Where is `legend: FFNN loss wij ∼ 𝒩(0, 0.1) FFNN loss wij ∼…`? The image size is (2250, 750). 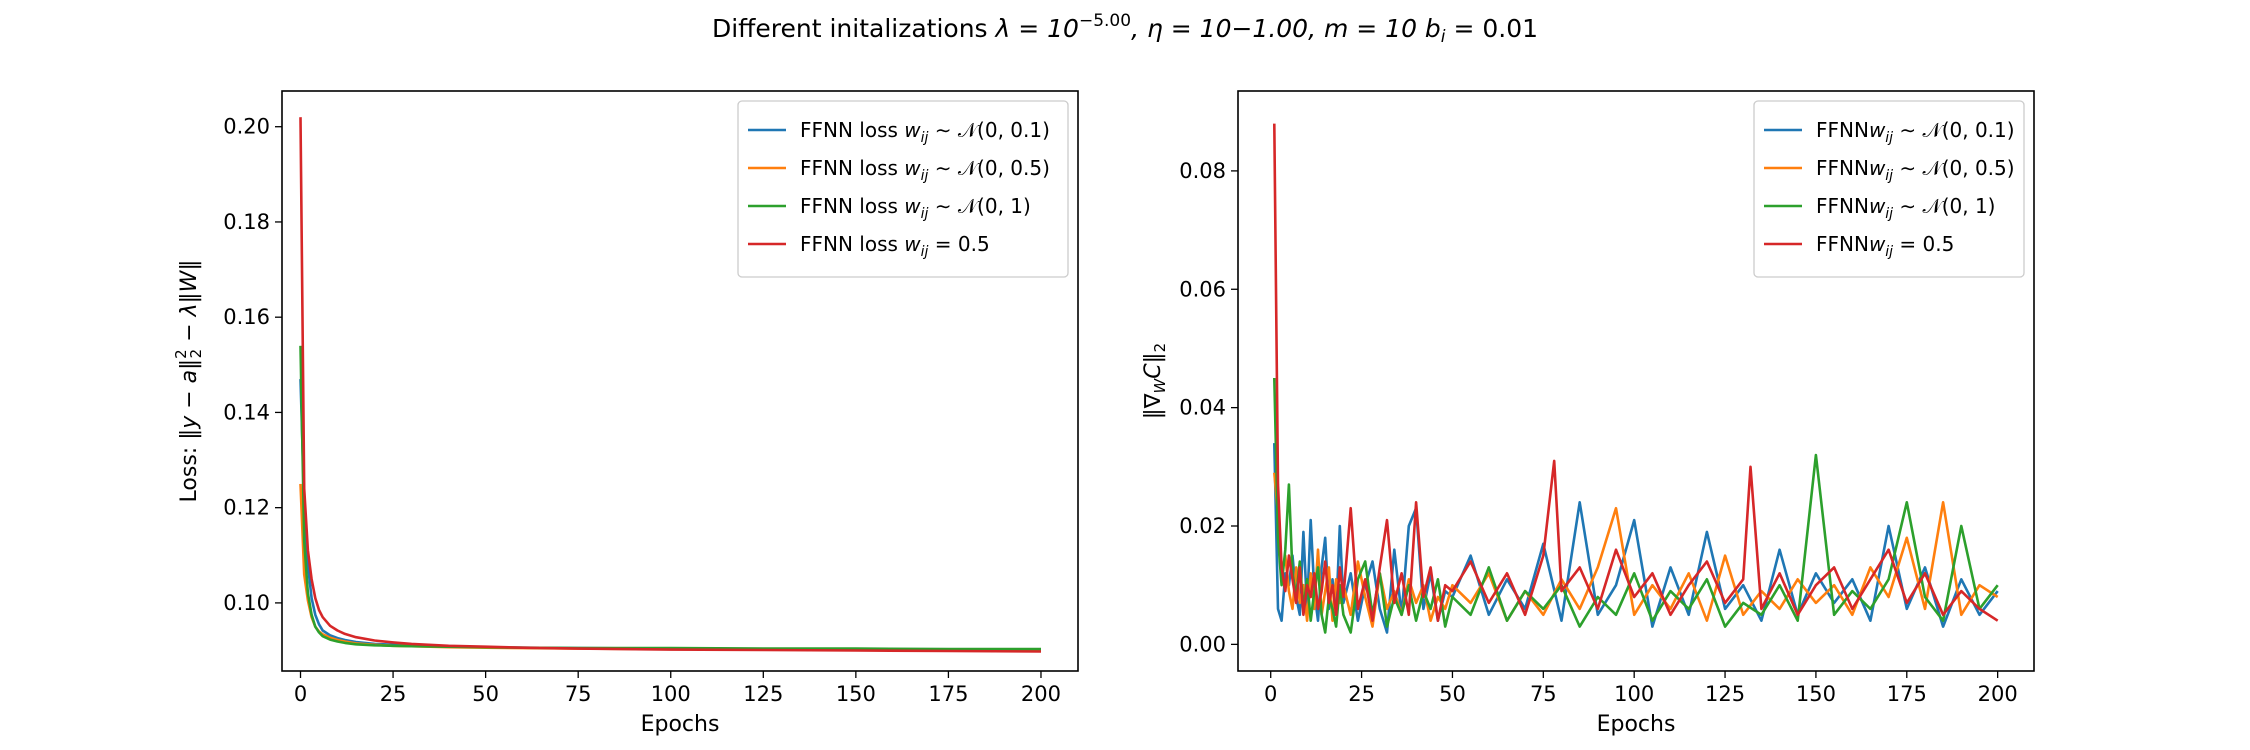 legend: FFNN loss wij ∼ 𝒩(0, 0.1) FFNN loss wij ∼… is located at coordinates (903, 189).